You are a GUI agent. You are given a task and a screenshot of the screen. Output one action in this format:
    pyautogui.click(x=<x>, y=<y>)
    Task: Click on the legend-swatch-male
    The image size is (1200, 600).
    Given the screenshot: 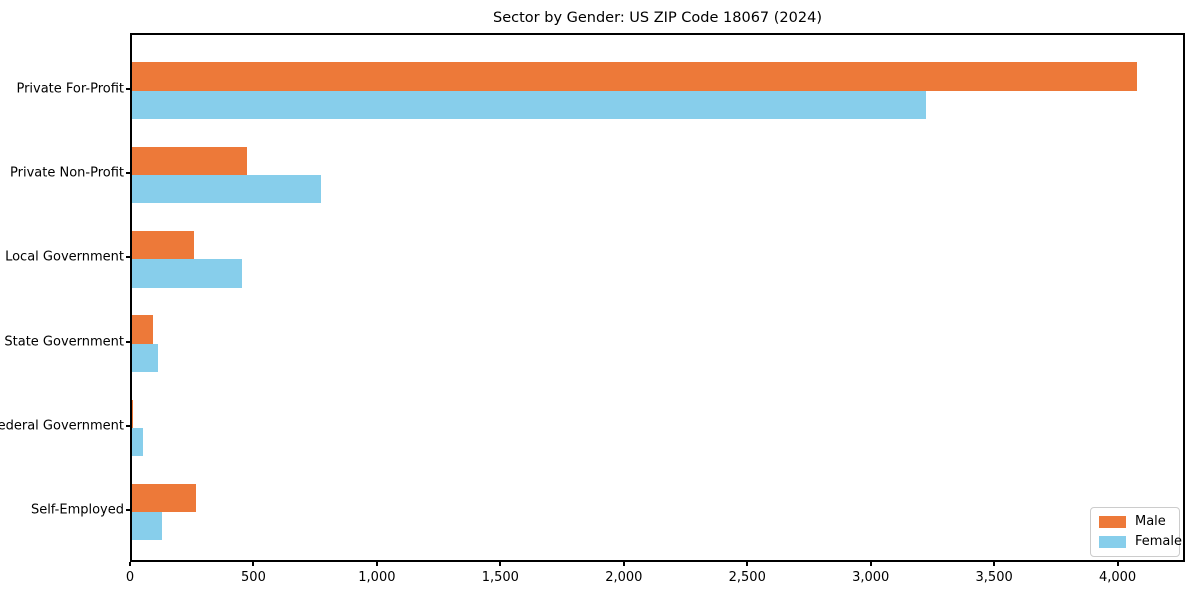 What is the action you would take?
    pyautogui.click(x=1112, y=521)
    